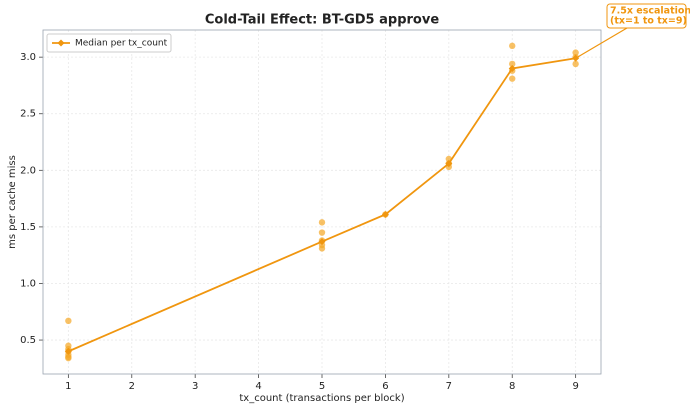 Image resolution: width=690 pixels, height=411 pixels. I want to click on x-tick-label: 5, so click(322, 386).